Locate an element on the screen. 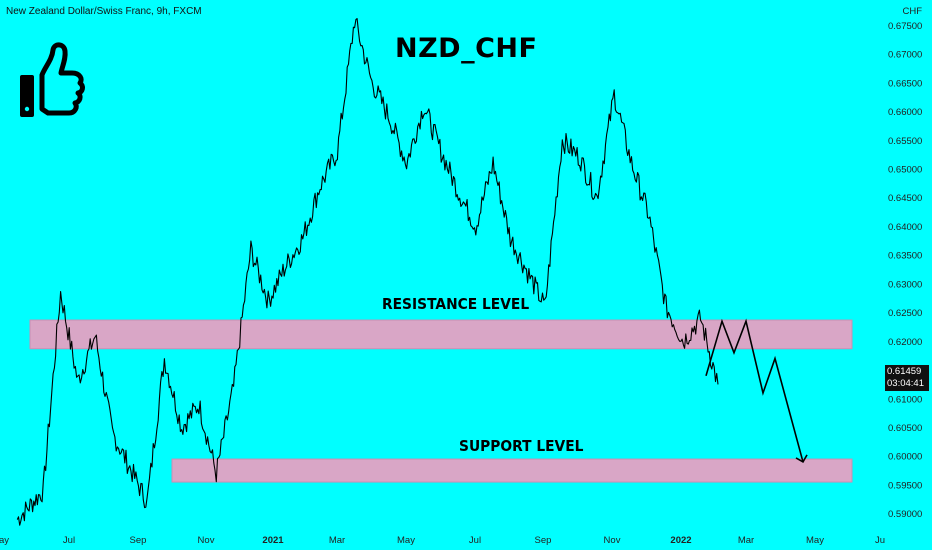  currency-label: CHF is located at coordinates (912, 11).